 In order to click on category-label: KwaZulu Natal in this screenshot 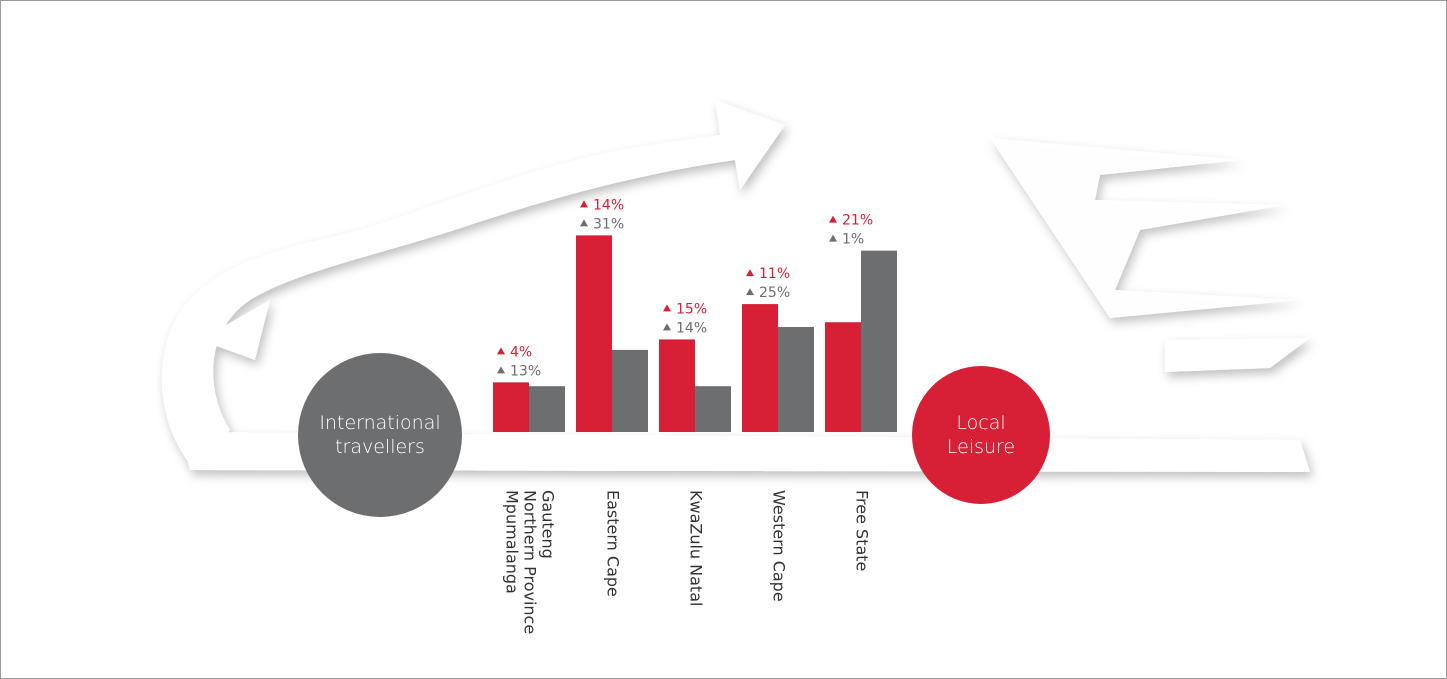, I will do `click(696, 548)`.